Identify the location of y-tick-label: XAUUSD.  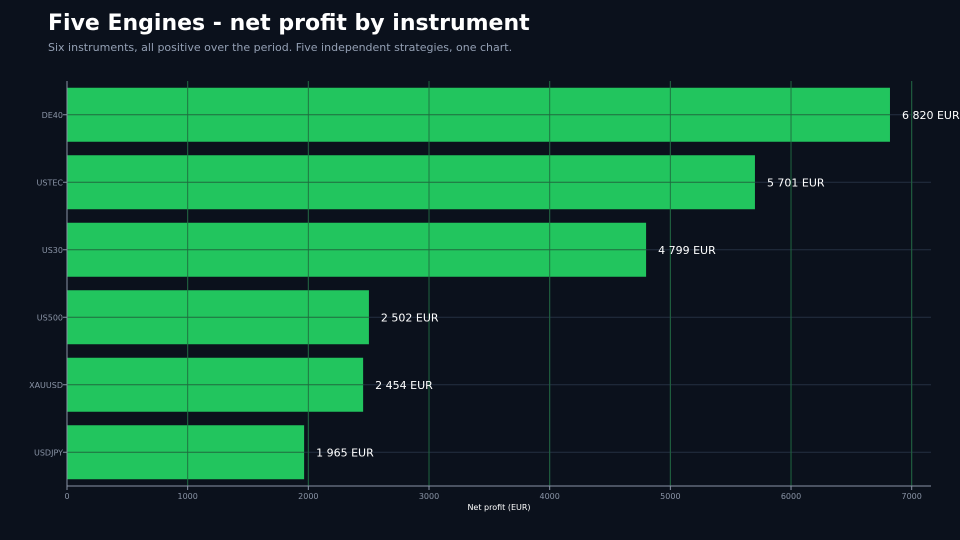
(46, 385).